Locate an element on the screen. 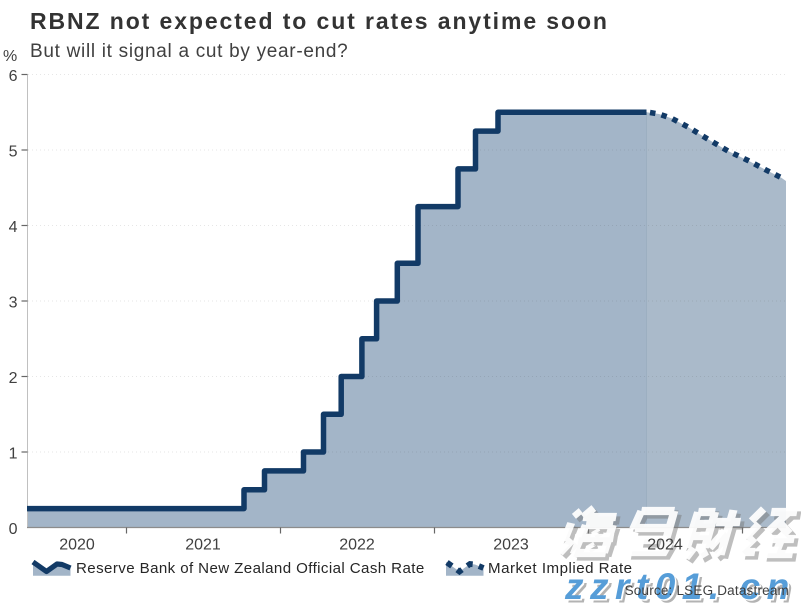 This screenshot has height=608, width=801. svg-text: 6 is located at coordinates (13, 76).